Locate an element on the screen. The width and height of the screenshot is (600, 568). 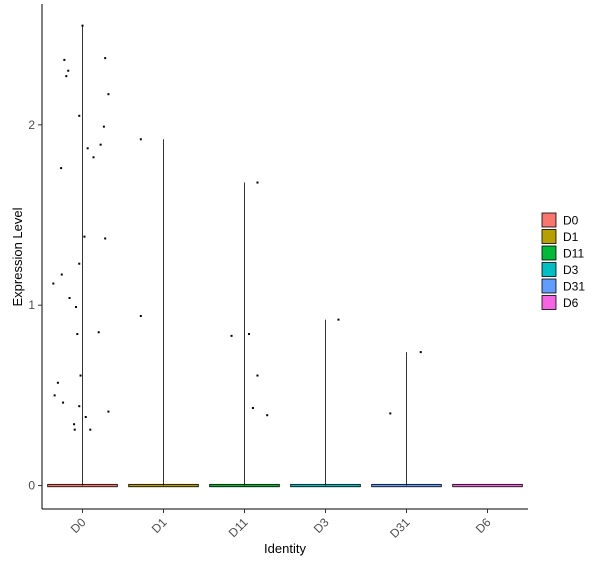
x-axis-title: Identity is located at coordinates (285, 548).